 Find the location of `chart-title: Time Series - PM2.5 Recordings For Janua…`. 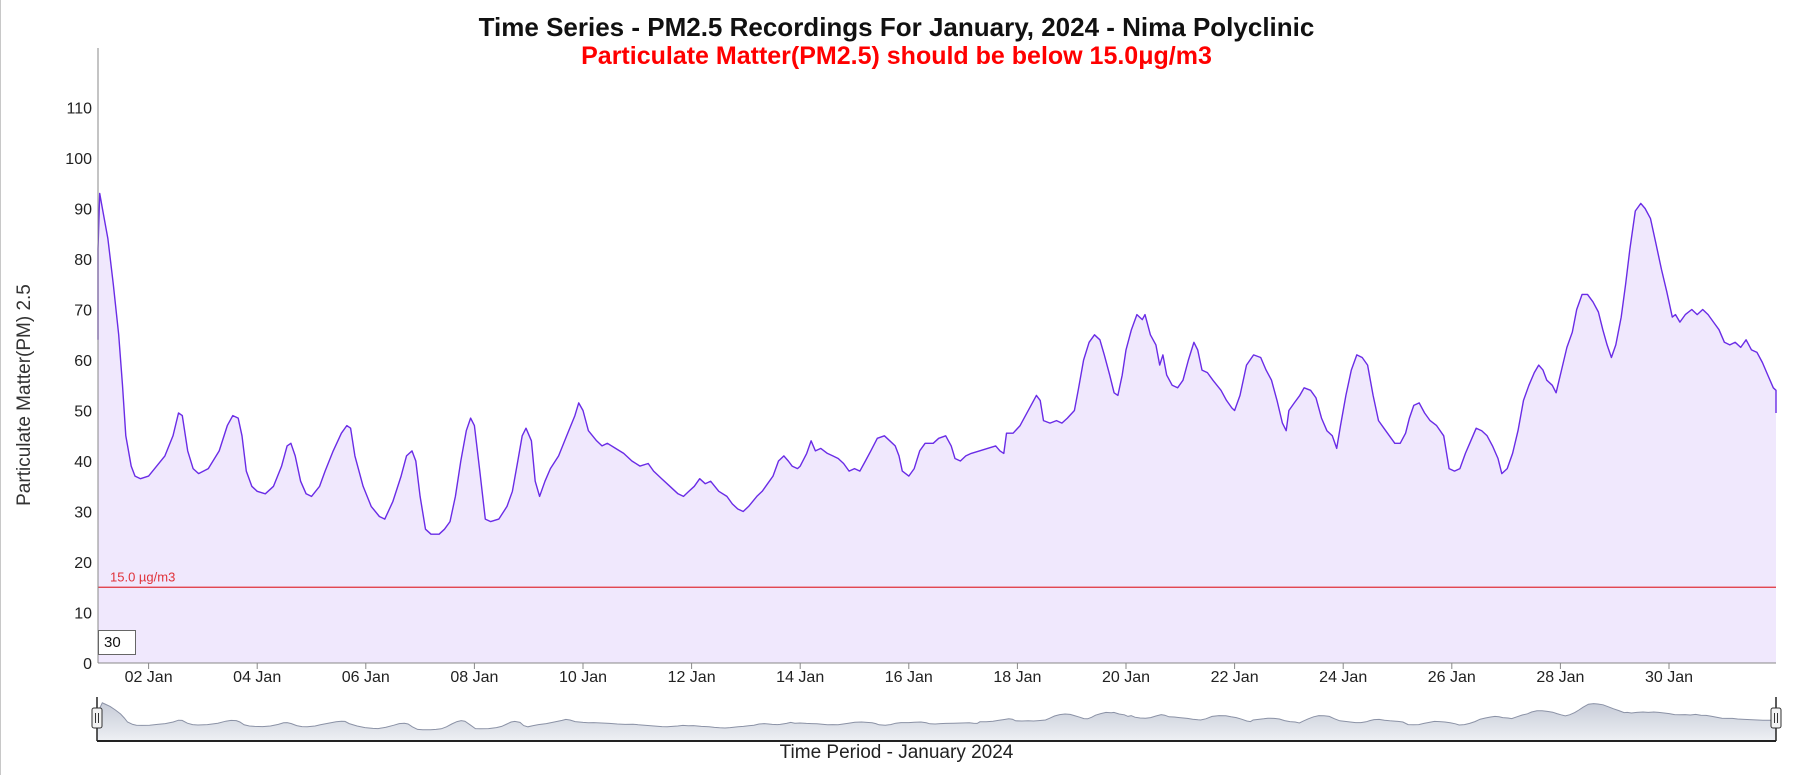

chart-title: Time Series - PM2.5 Recordings For Janua… is located at coordinates (896, 27).